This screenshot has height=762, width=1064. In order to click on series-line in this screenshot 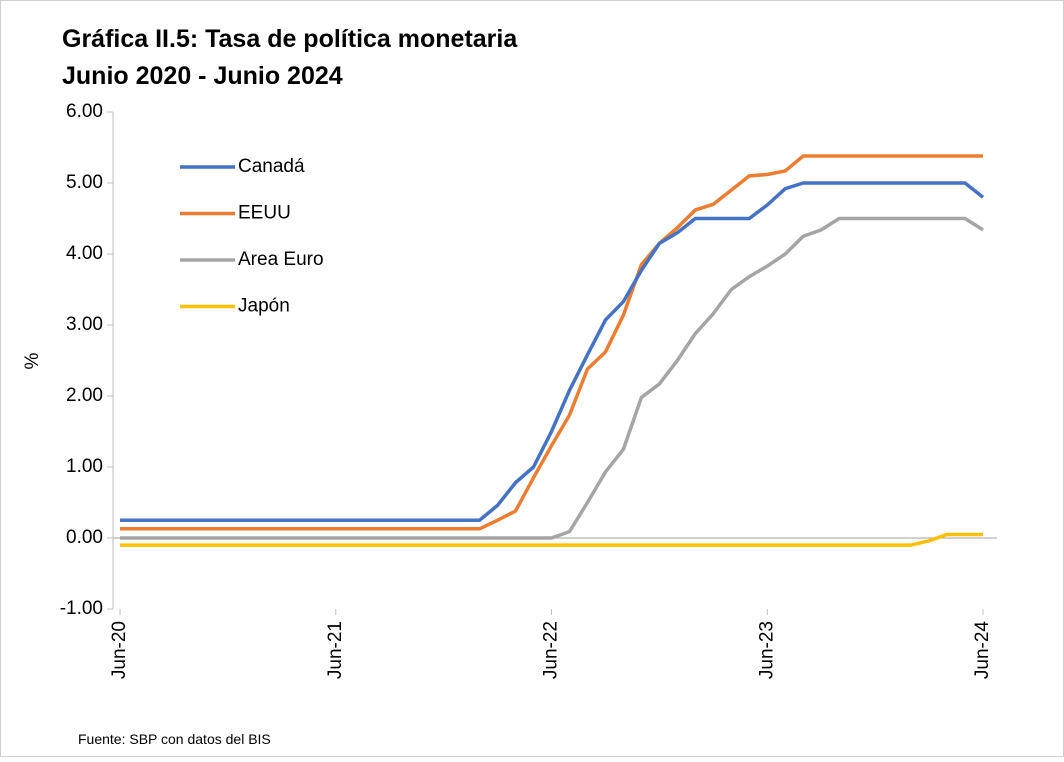, I will do `click(551, 539)`.